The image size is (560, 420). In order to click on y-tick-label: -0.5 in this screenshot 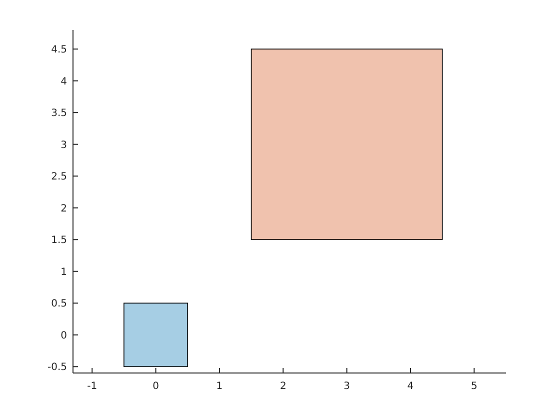, I will do `click(57, 368)`.